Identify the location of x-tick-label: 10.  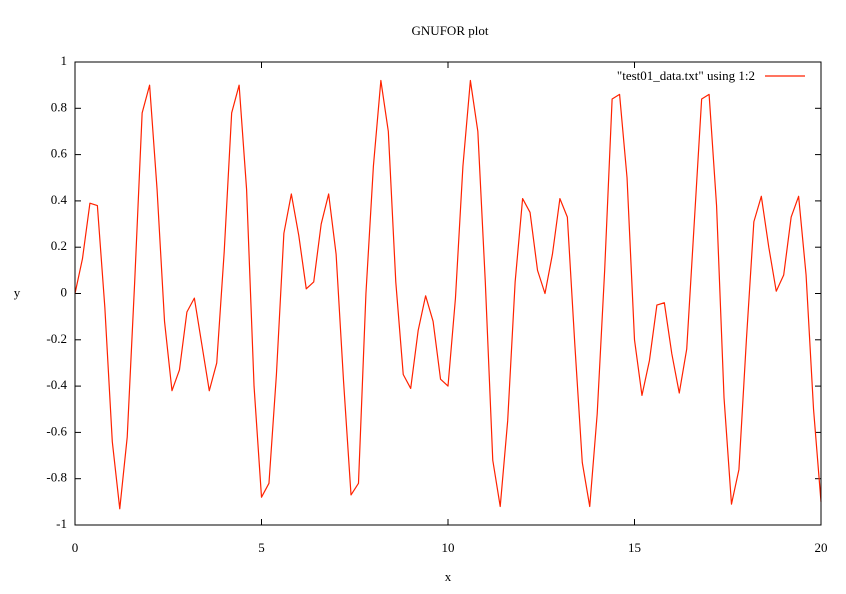
(448, 547).